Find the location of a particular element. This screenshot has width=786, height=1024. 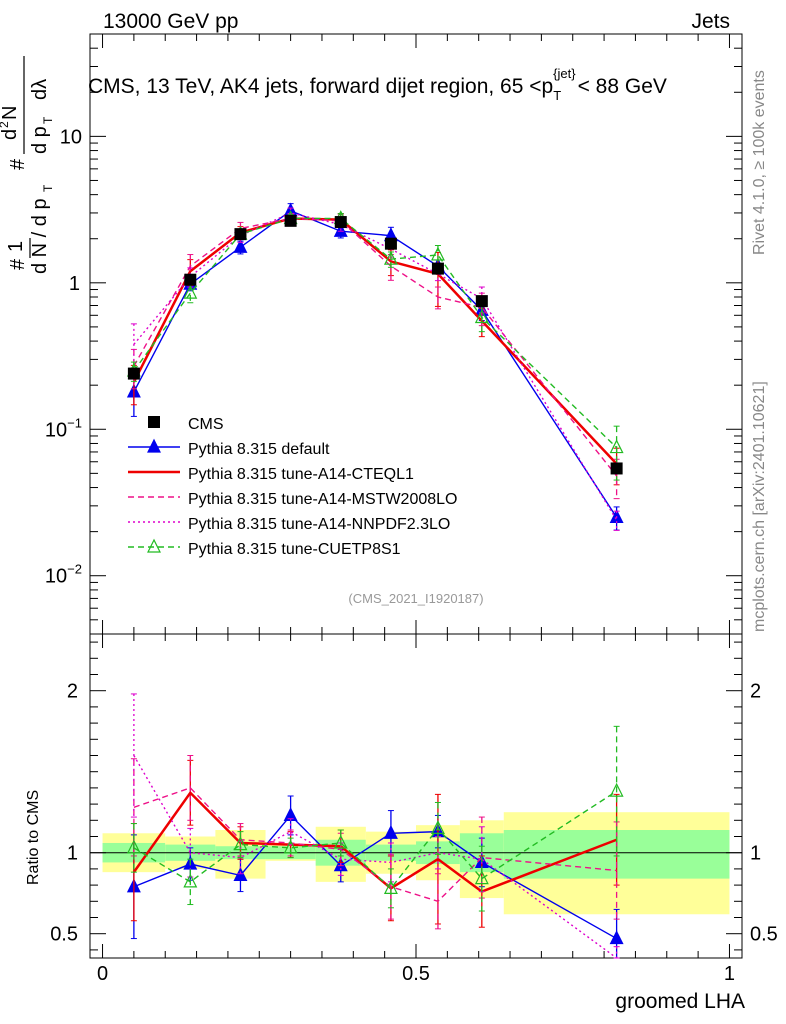

svg-text: 2 is located at coordinates (5, 124).